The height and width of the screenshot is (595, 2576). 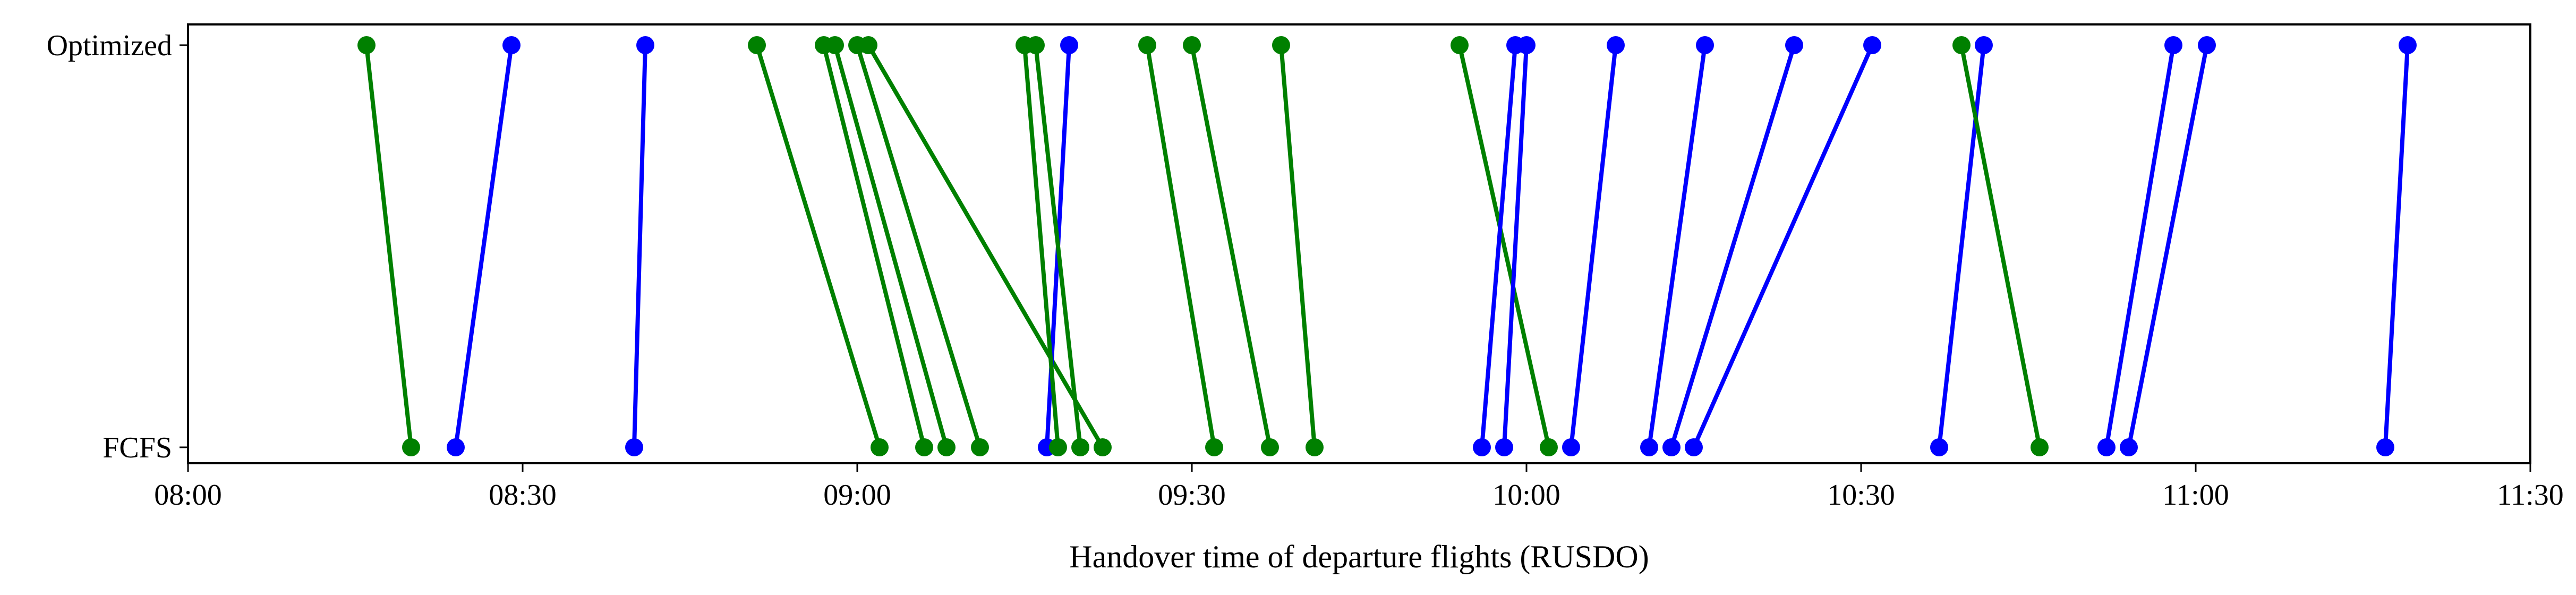 What do you see at coordinates (1359, 487) in the screenshot?
I see `x-axis-ticks: 08:00 08:30 09:00 09:30 10:00 10:30 11:00 11:30` at bounding box center [1359, 487].